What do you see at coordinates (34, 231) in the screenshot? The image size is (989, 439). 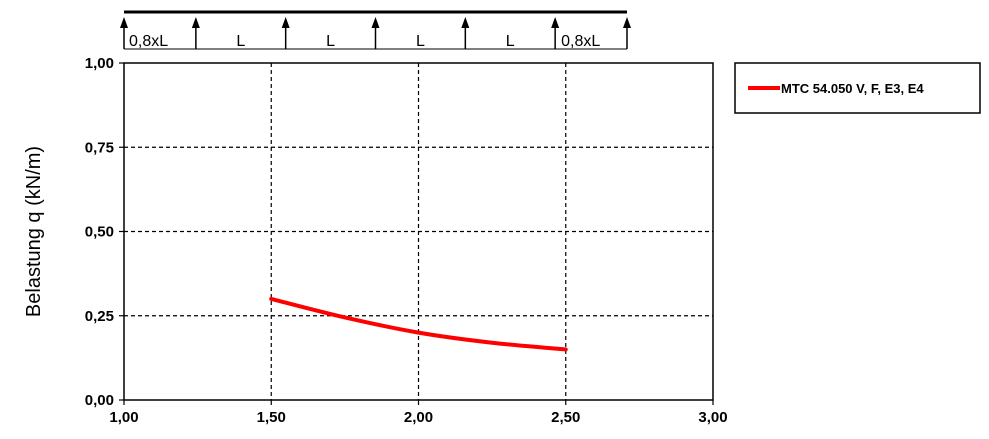 I see `y-axis-title: Belastung q (kN/m)` at bounding box center [34, 231].